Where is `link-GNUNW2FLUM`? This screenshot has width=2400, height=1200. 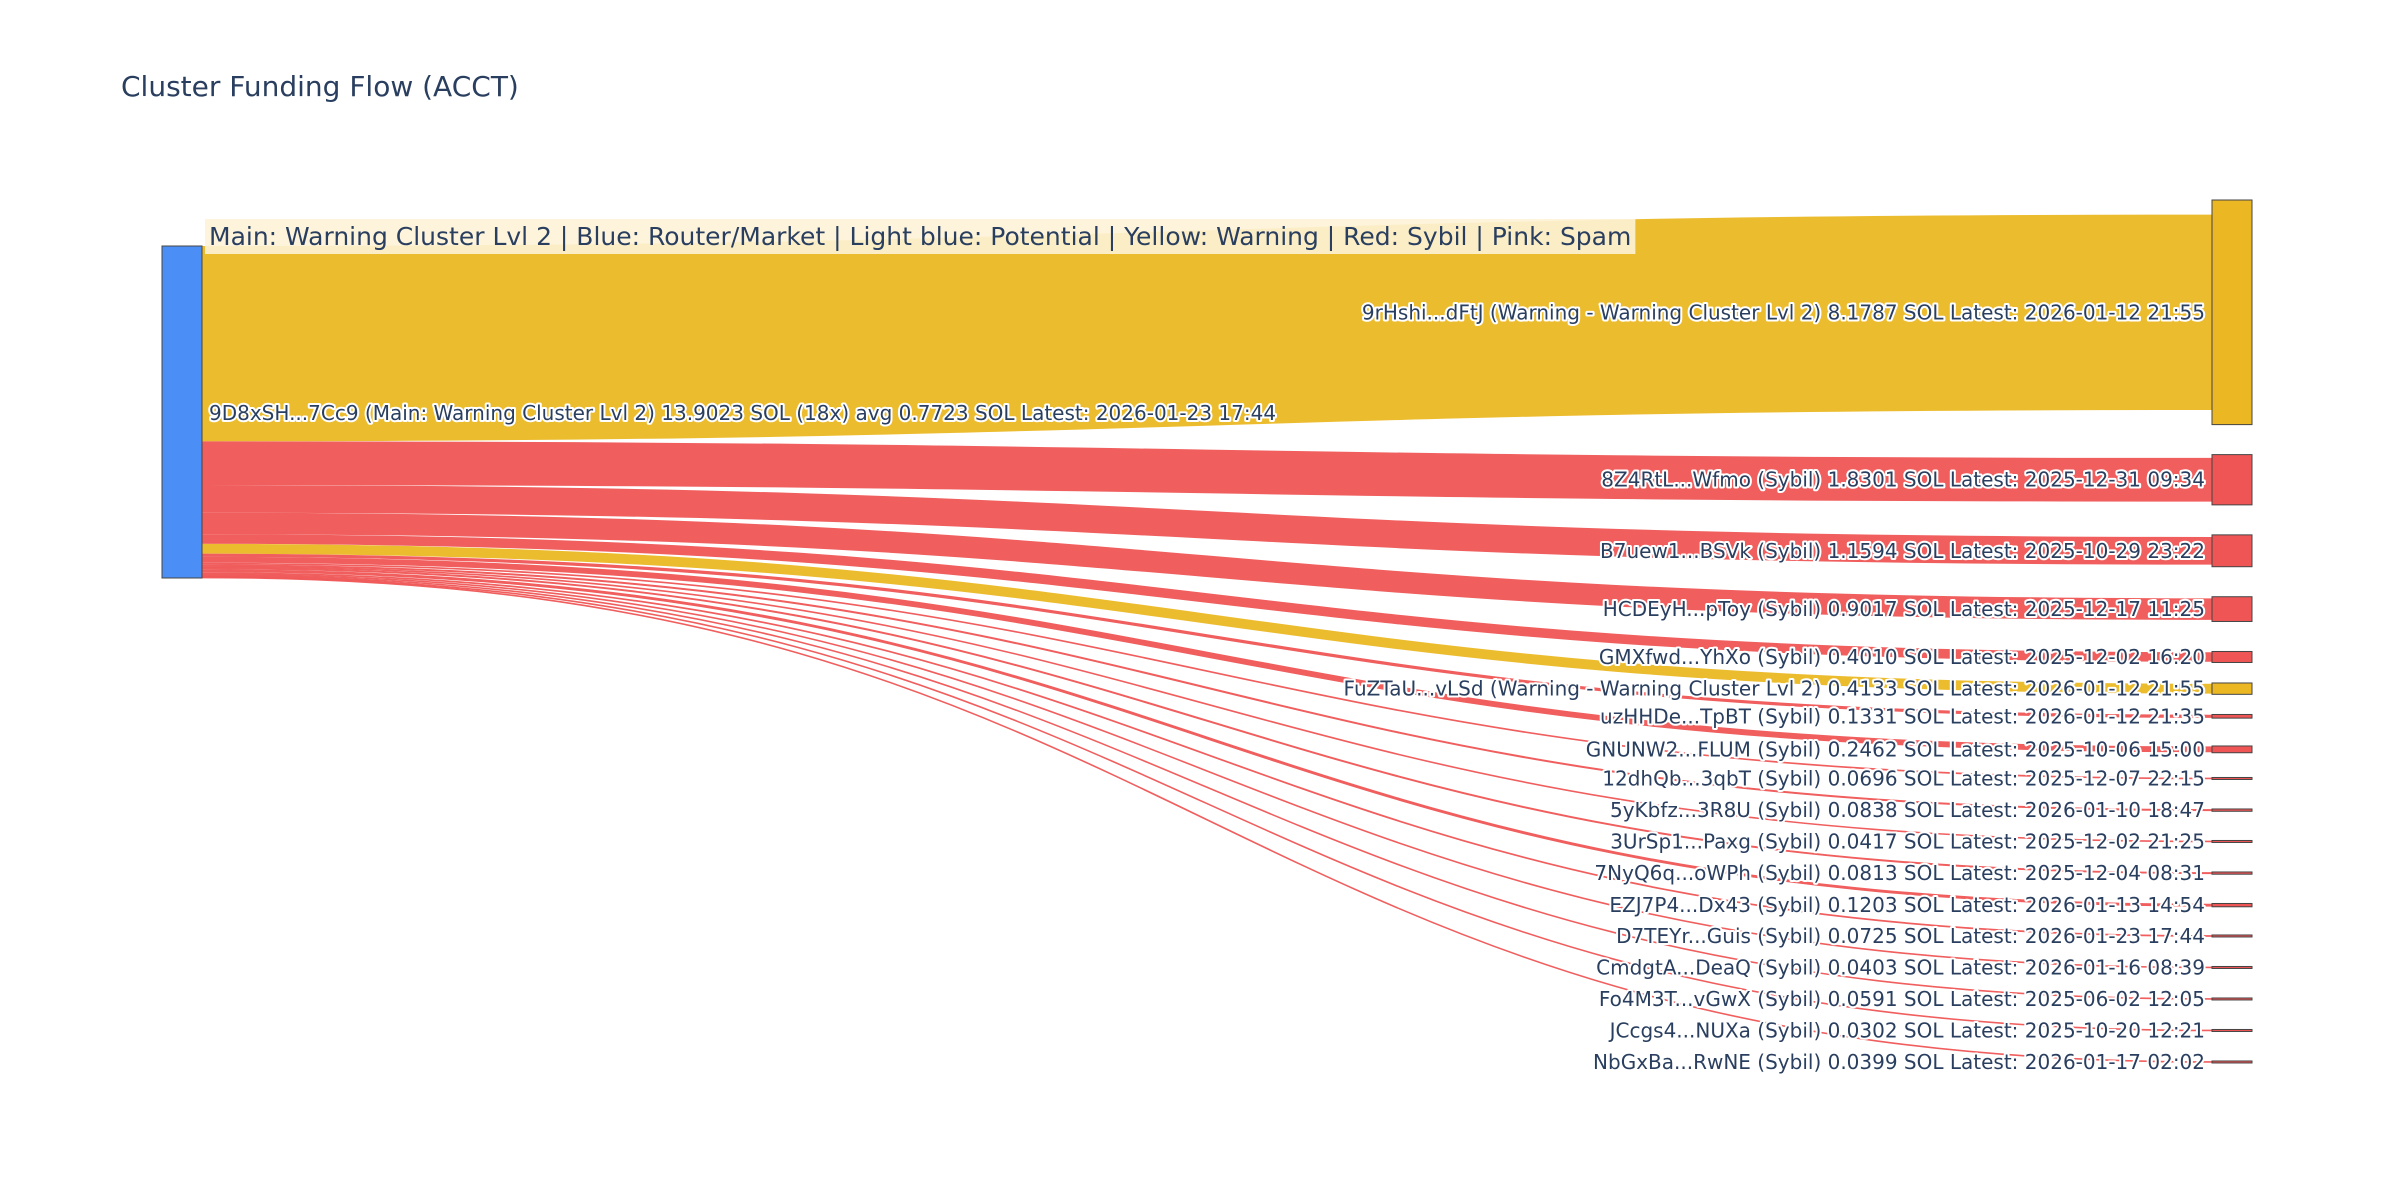
link-GNUNW2FLUM is located at coordinates (1207, 654).